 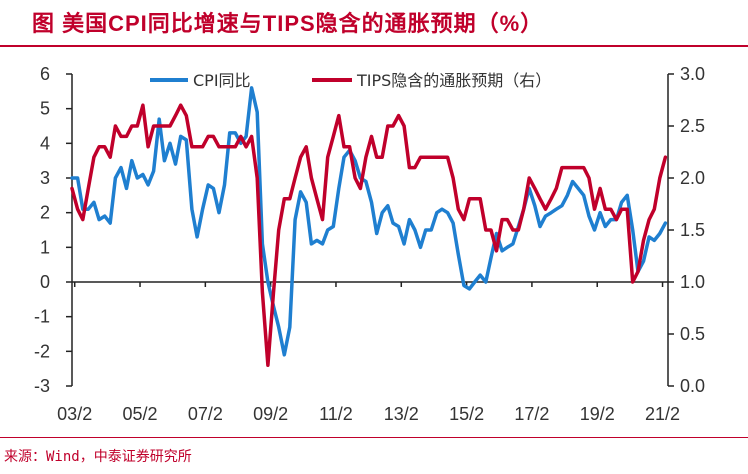 I want to click on y-right-tick-label: 3.0, so click(x=692, y=74).